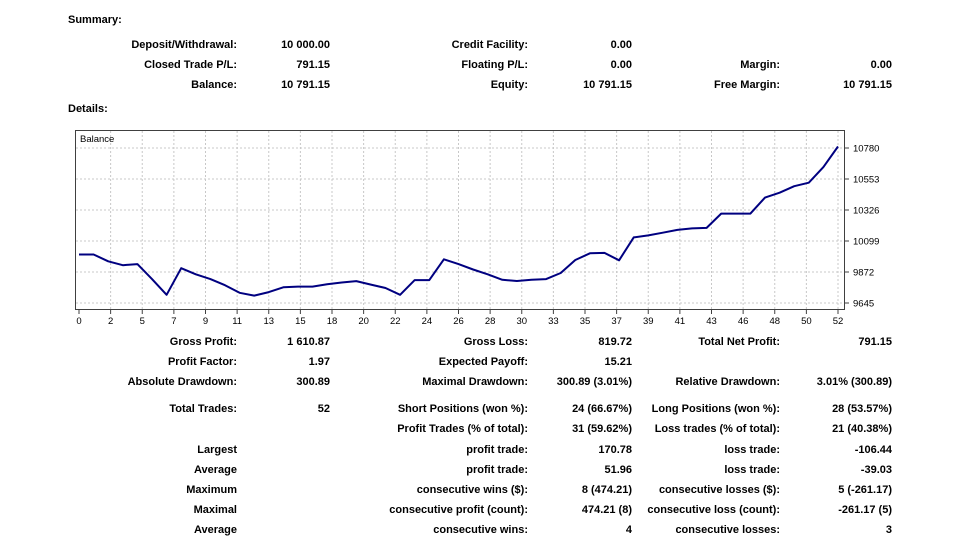 The height and width of the screenshot is (541, 970). I want to click on stat-value: 1 610.87, so click(308, 342).